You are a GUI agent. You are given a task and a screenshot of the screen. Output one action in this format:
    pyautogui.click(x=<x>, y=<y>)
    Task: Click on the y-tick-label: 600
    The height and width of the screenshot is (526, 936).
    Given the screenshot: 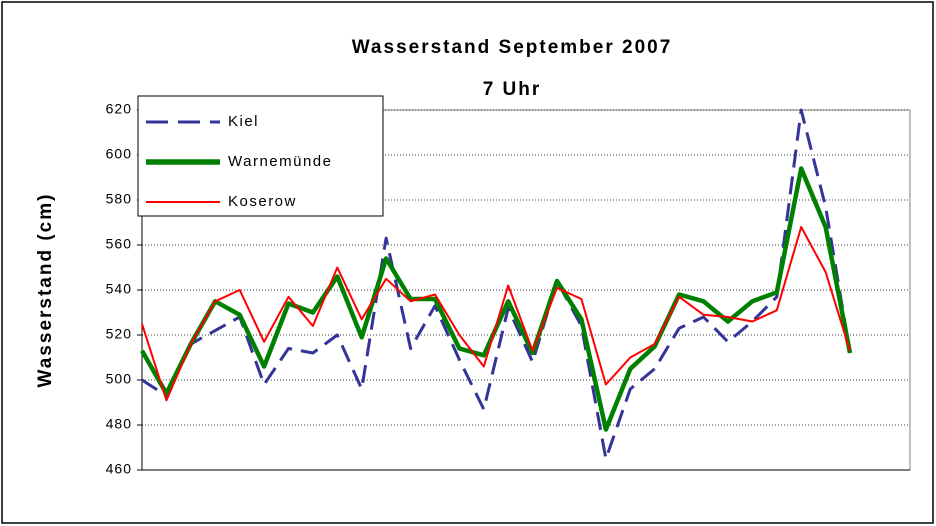 What is the action you would take?
    pyautogui.click(x=119, y=154)
    